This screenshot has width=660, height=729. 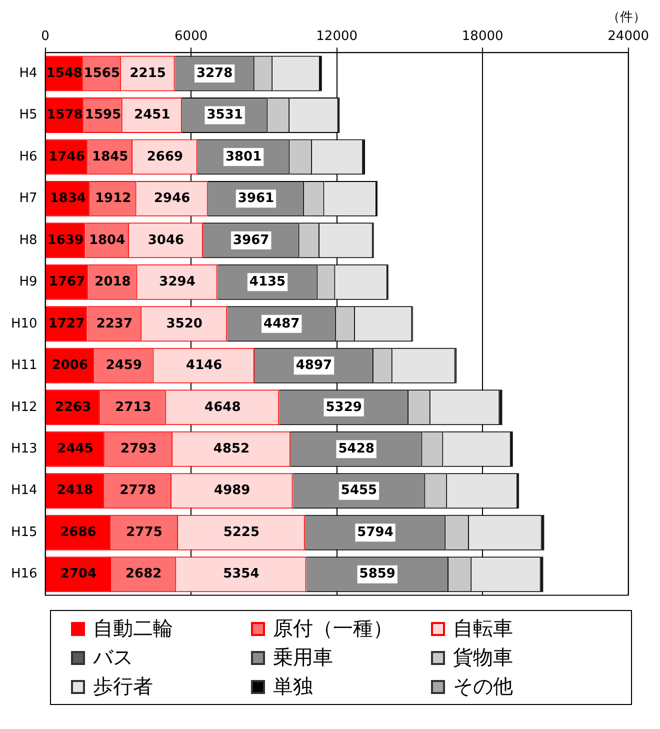 What do you see at coordinates (232, 490) in the screenshot?
I see `data-label: 4989` at bounding box center [232, 490].